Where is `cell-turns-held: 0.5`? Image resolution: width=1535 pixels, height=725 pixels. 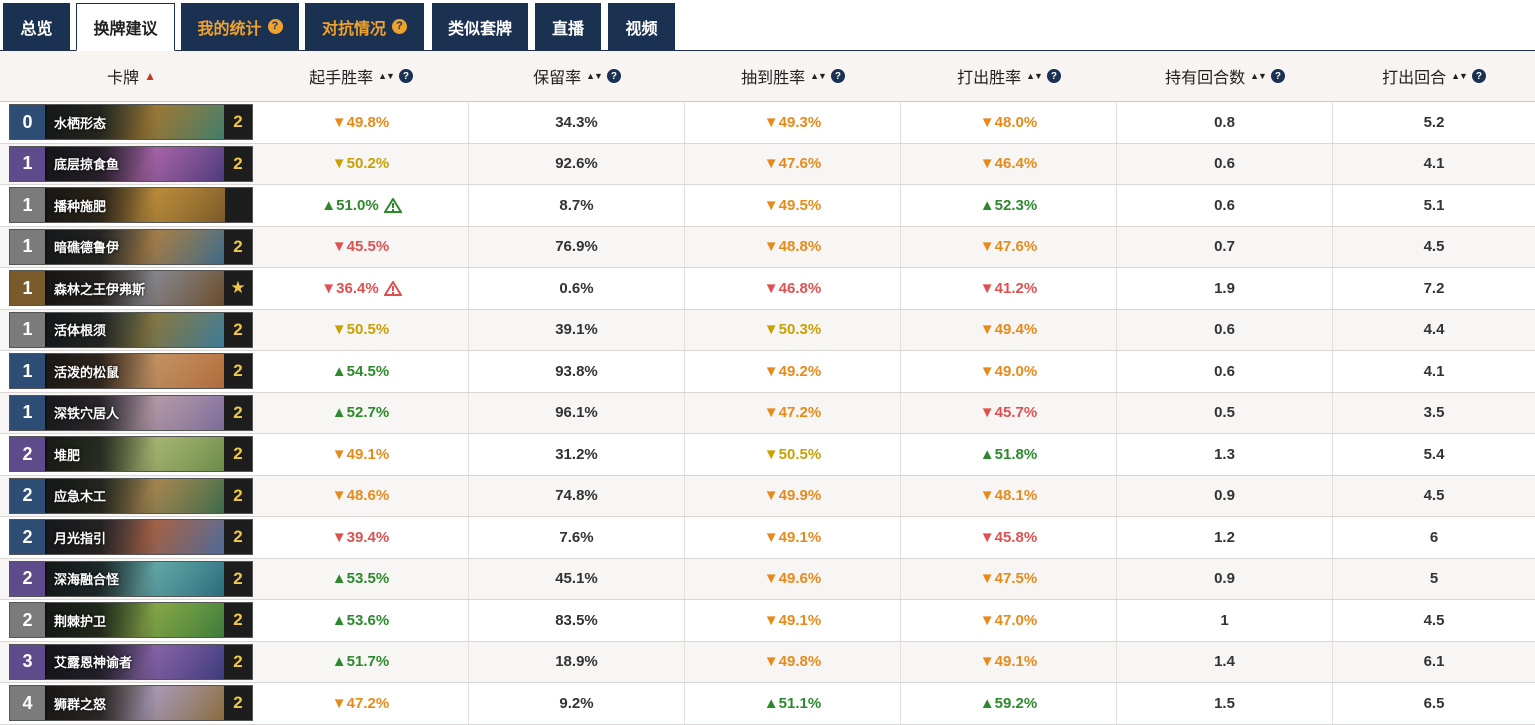
cell-turns-held: 0.5 is located at coordinates (1225, 412).